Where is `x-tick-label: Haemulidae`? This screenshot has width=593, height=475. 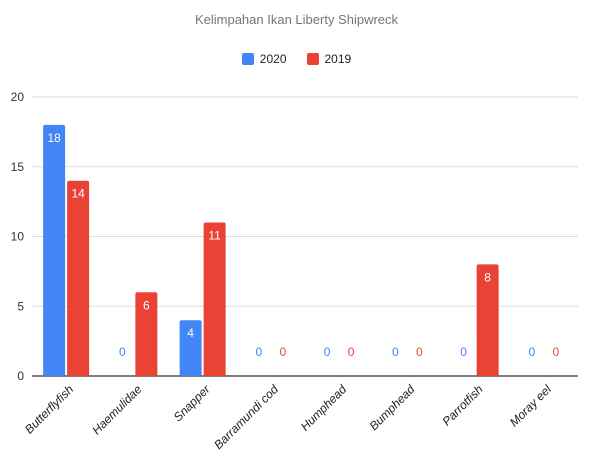
x-tick-label: Haemulidae is located at coordinates (116, 409).